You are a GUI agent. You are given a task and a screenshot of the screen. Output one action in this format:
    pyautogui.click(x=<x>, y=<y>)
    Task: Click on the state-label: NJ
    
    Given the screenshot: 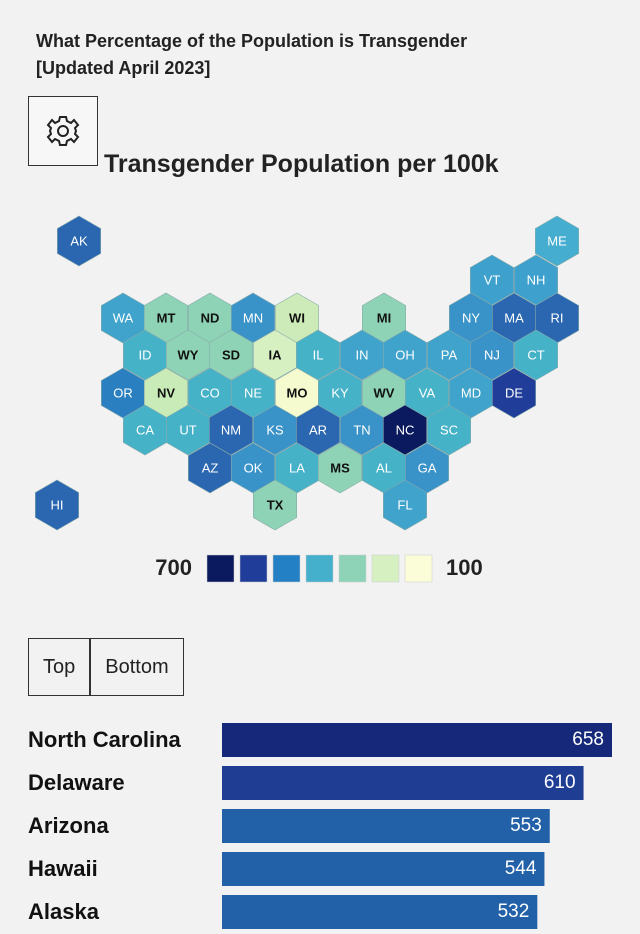 What is the action you would take?
    pyautogui.click(x=492, y=354)
    